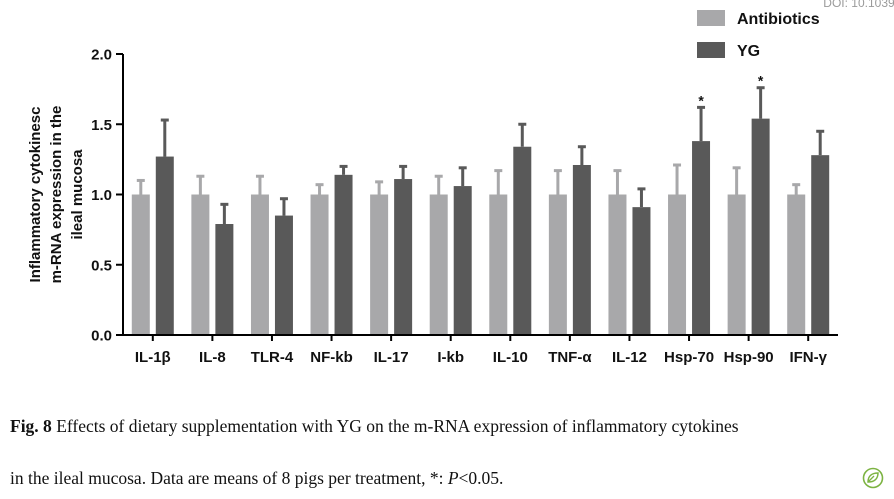 The height and width of the screenshot is (499, 894). What do you see at coordinates (31, 426) in the screenshot?
I see `caption-label: Fig. 8` at bounding box center [31, 426].